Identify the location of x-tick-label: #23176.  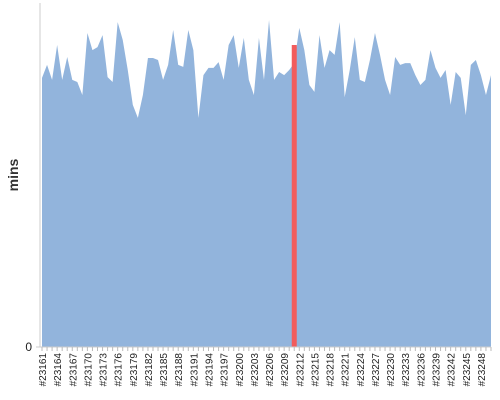
(119, 370).